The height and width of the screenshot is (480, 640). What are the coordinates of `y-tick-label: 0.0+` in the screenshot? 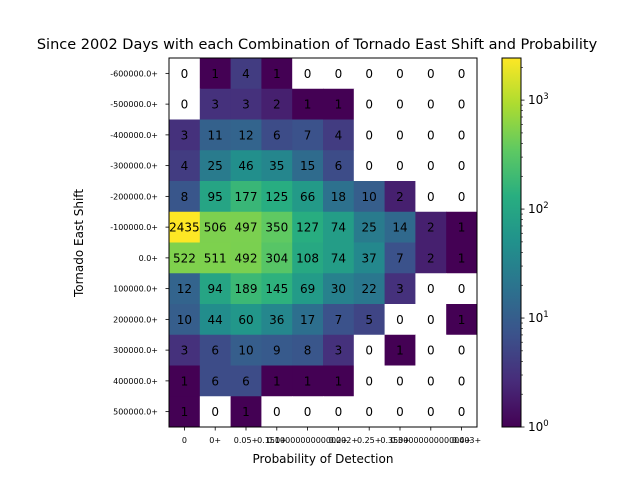 It's located at (148, 258).